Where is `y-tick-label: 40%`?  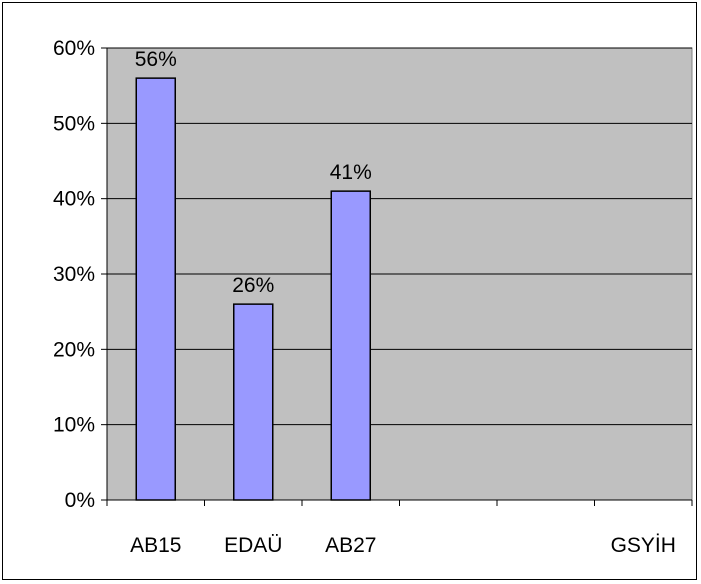
y-tick-label: 40% is located at coordinates (74, 199).